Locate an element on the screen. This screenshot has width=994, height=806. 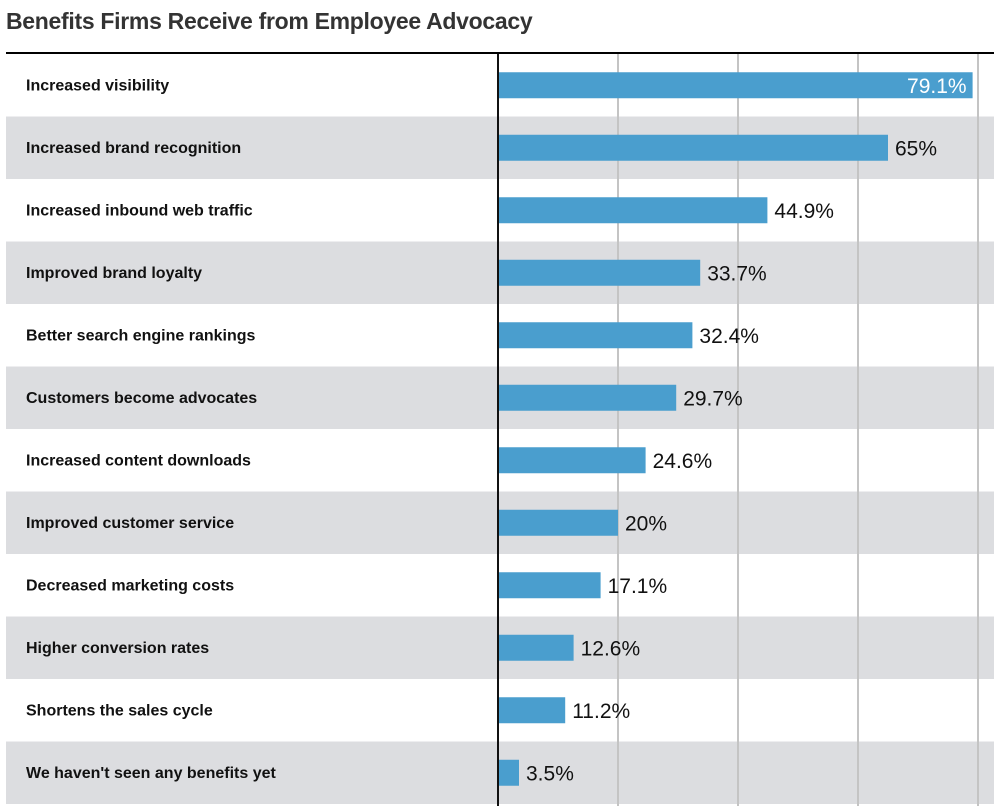
category-label: Customers become advocates is located at coordinates (141, 398).